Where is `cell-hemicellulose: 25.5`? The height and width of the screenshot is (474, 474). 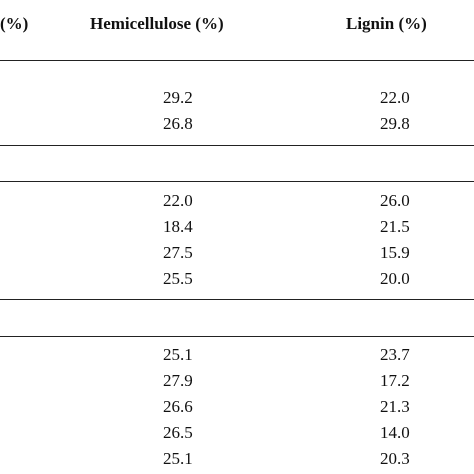 cell-hemicellulose: 25.5 is located at coordinates (178, 278).